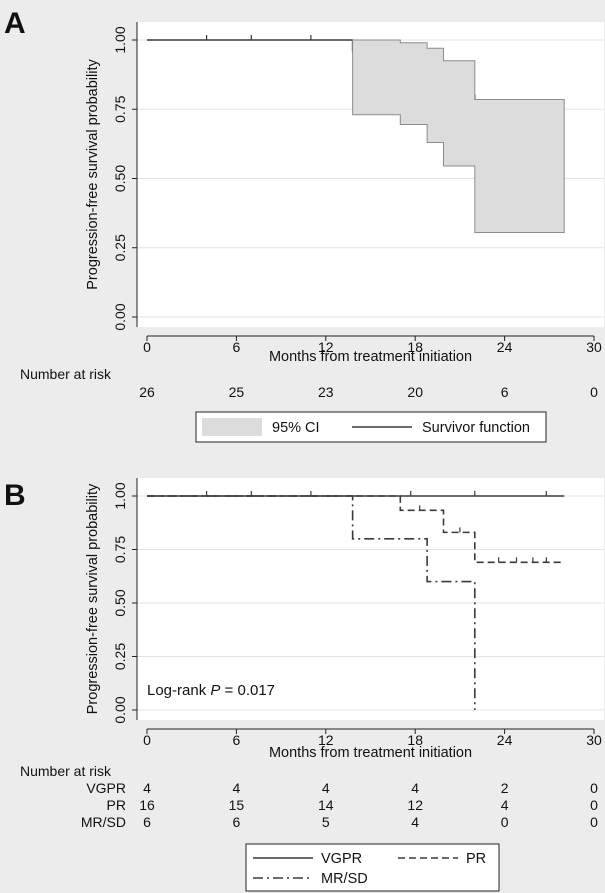 The width and height of the screenshot is (605, 893). What do you see at coordinates (476, 859) in the screenshot?
I see `legend-label: PR` at bounding box center [476, 859].